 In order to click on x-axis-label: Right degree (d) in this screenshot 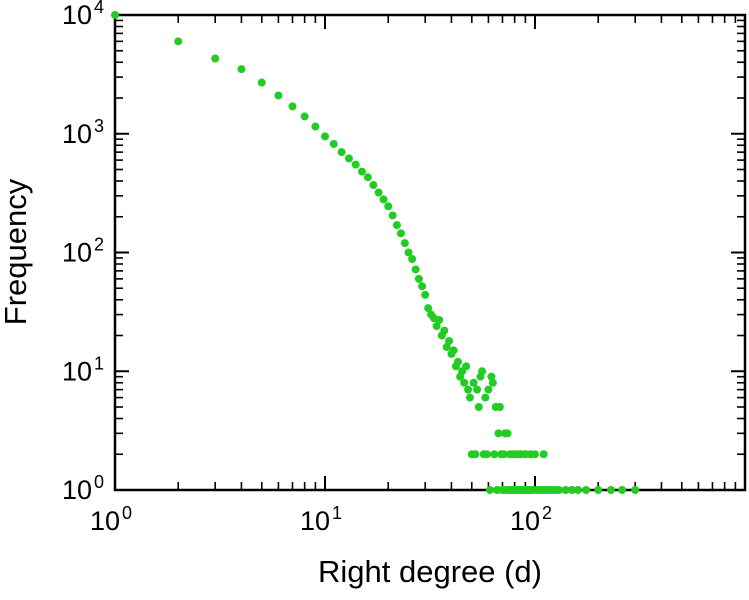, I will do `click(430, 571)`.